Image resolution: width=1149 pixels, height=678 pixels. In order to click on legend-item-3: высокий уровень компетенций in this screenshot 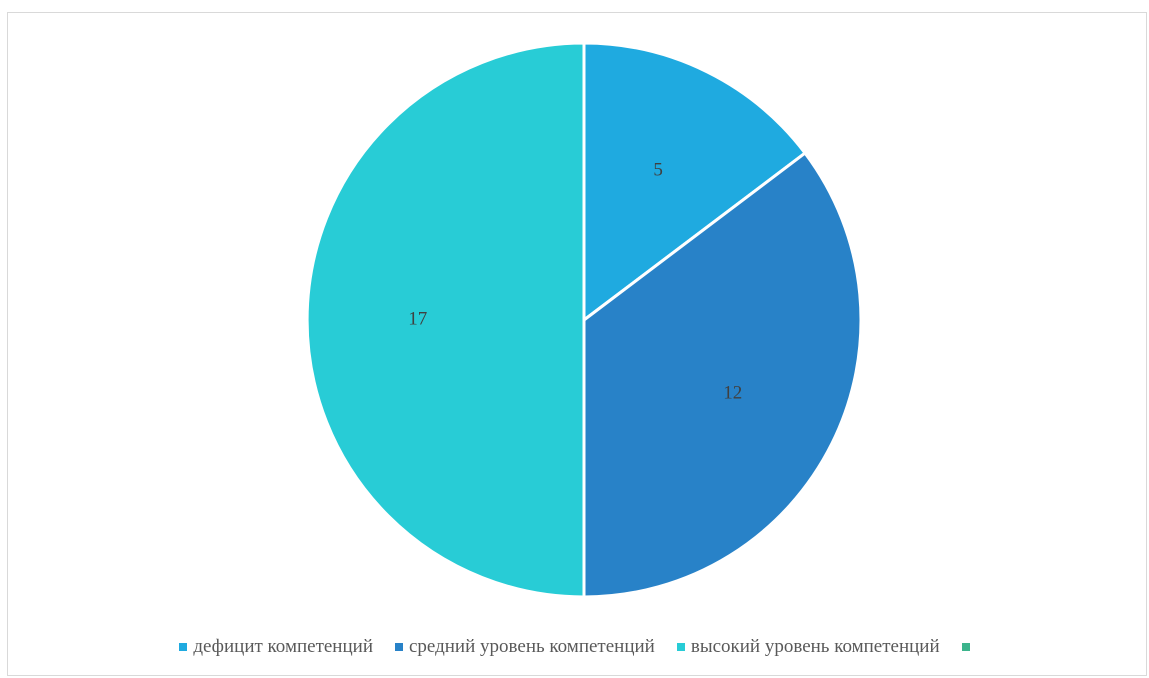, I will do `click(808, 647)`.